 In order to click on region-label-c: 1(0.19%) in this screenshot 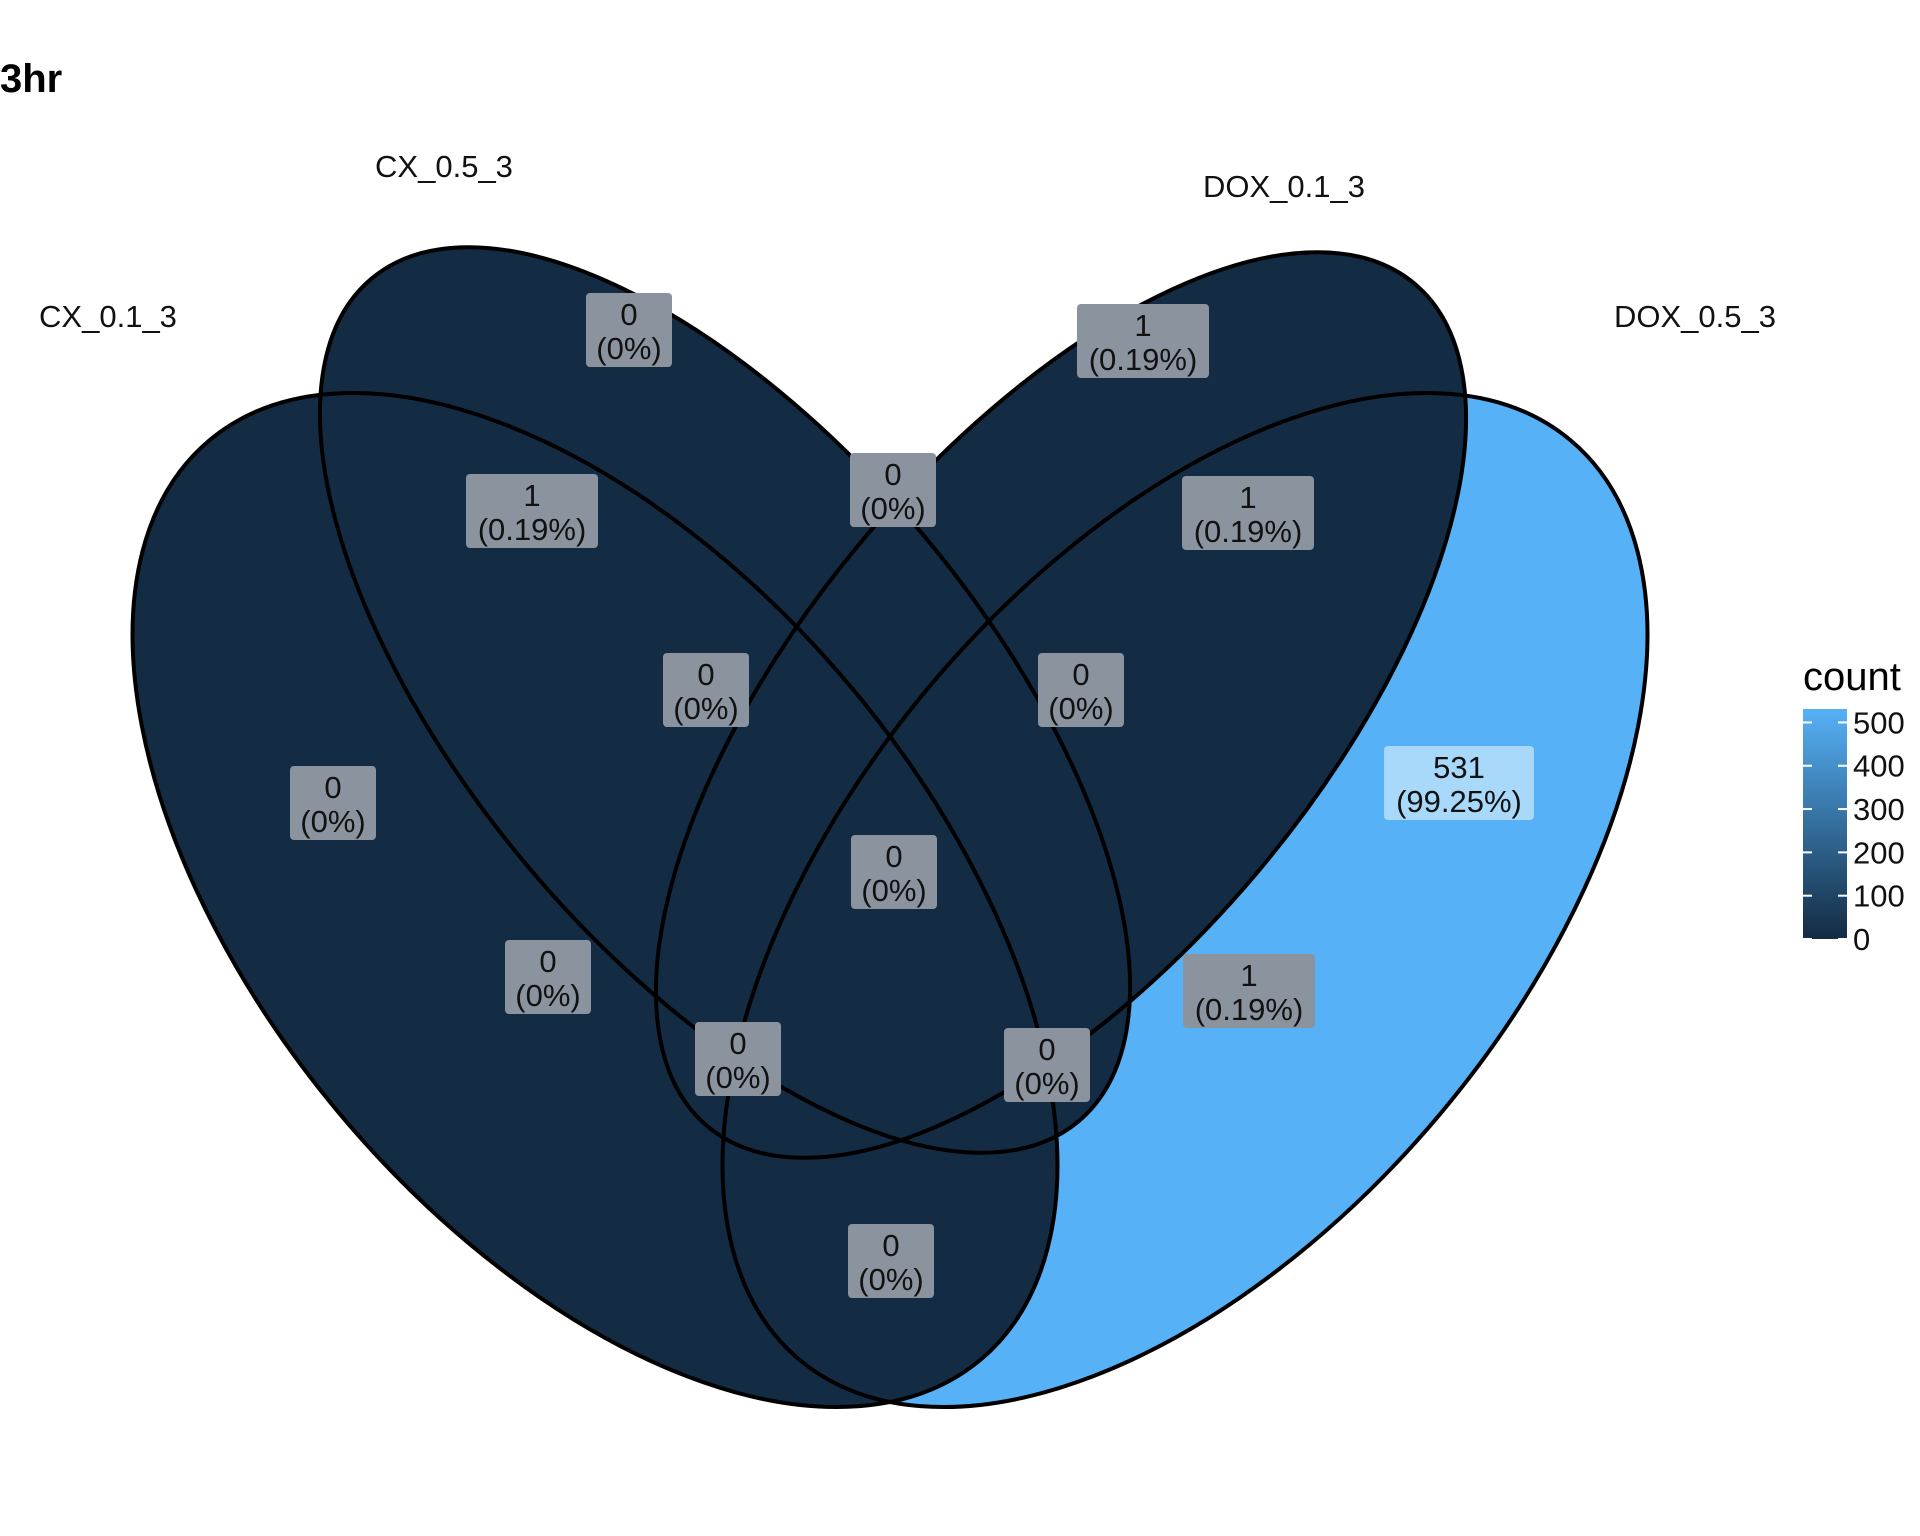, I will do `click(1143, 341)`.